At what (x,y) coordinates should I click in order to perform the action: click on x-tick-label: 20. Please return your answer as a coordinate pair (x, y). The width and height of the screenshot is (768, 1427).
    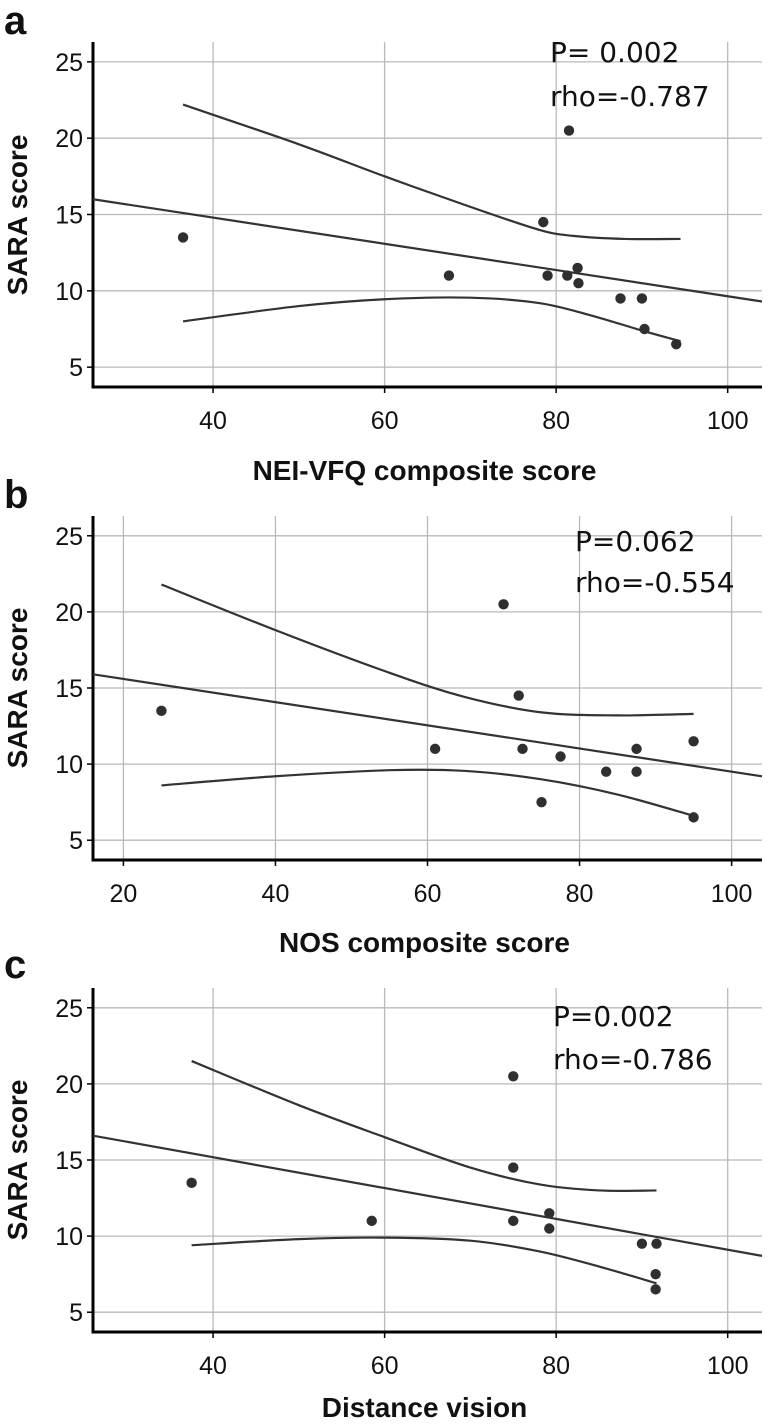
    Looking at the image, I should click on (124, 894).